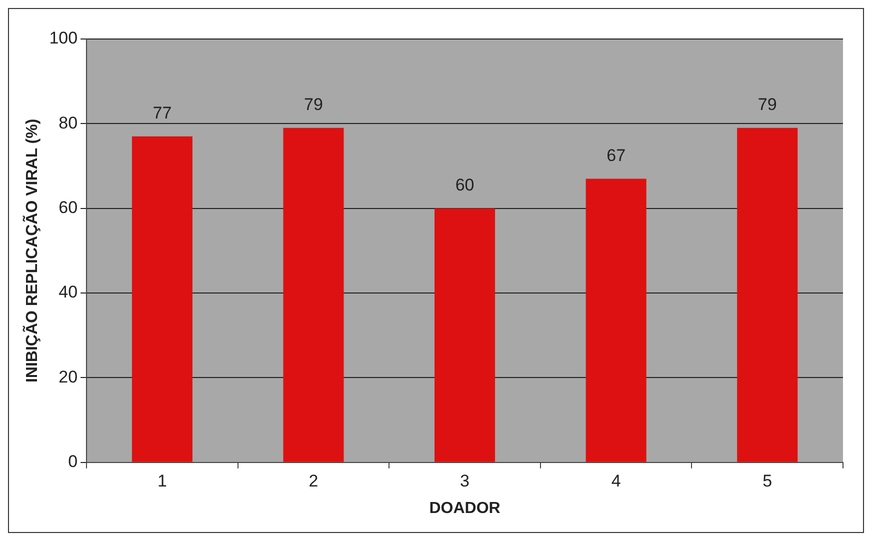 Image resolution: width=872 pixels, height=541 pixels. Describe the element at coordinates (32, 250) in the screenshot. I see `y-axis-title: INIBIÇÃO REPLICAÇÃO VIRAL (%)` at that location.